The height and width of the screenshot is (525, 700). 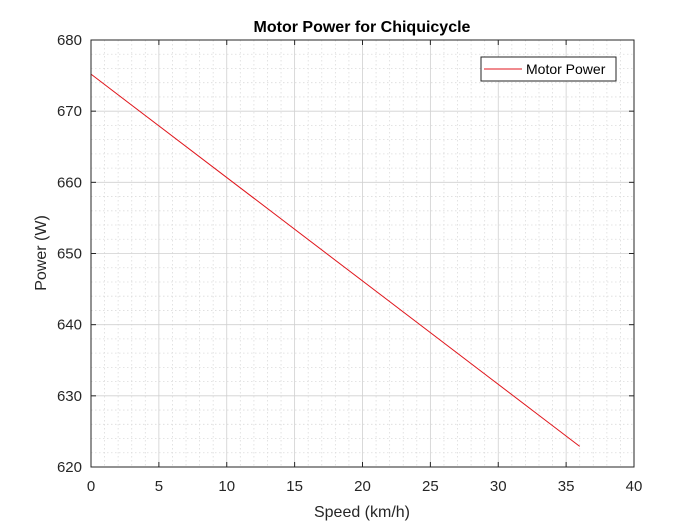 I want to click on y-tick-label: 630, so click(x=69, y=396).